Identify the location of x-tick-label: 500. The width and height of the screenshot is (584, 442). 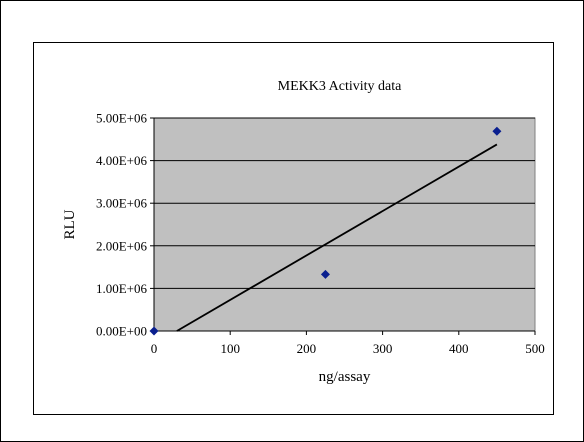
(535, 348).